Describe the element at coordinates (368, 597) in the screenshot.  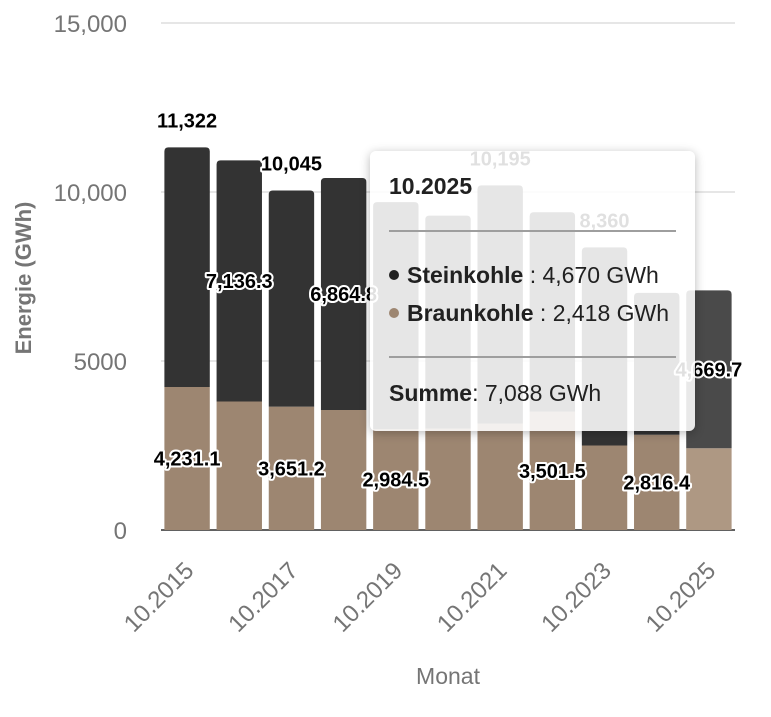
I see `x-tick-label: 10.2019` at that location.